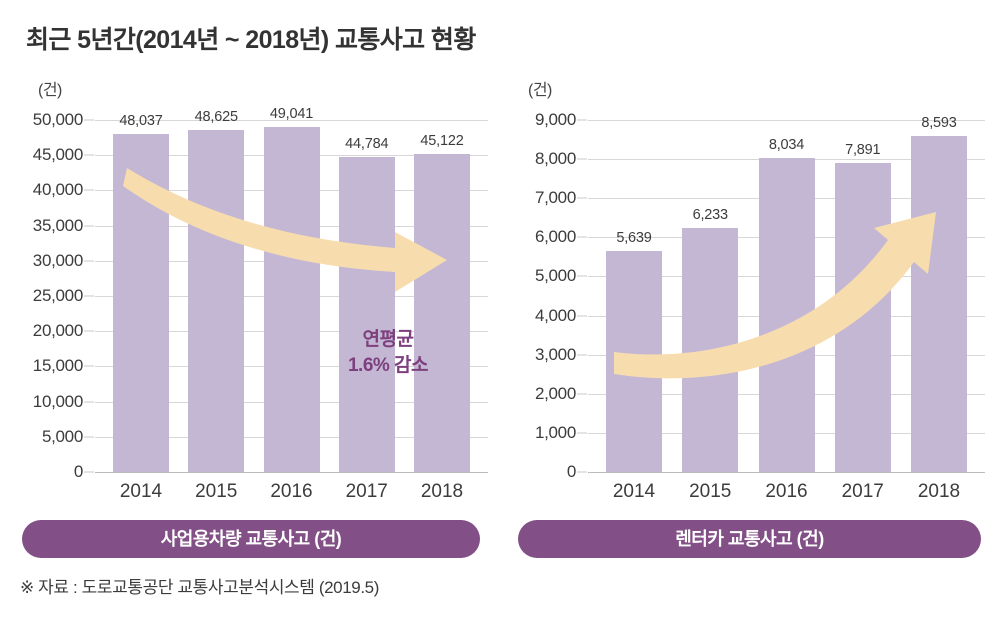 The height and width of the screenshot is (624, 1000). I want to click on bar-value-label-2015: 6,233, so click(710, 215).